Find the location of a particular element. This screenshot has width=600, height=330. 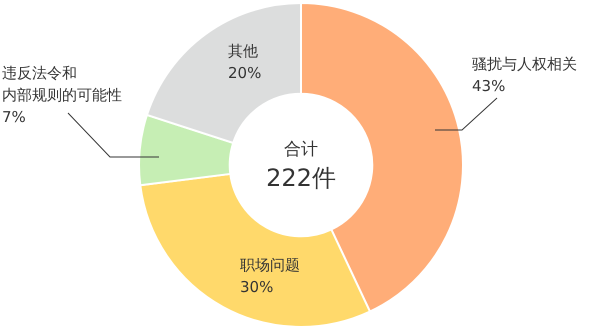

data-label: 30% is located at coordinates (257, 287).